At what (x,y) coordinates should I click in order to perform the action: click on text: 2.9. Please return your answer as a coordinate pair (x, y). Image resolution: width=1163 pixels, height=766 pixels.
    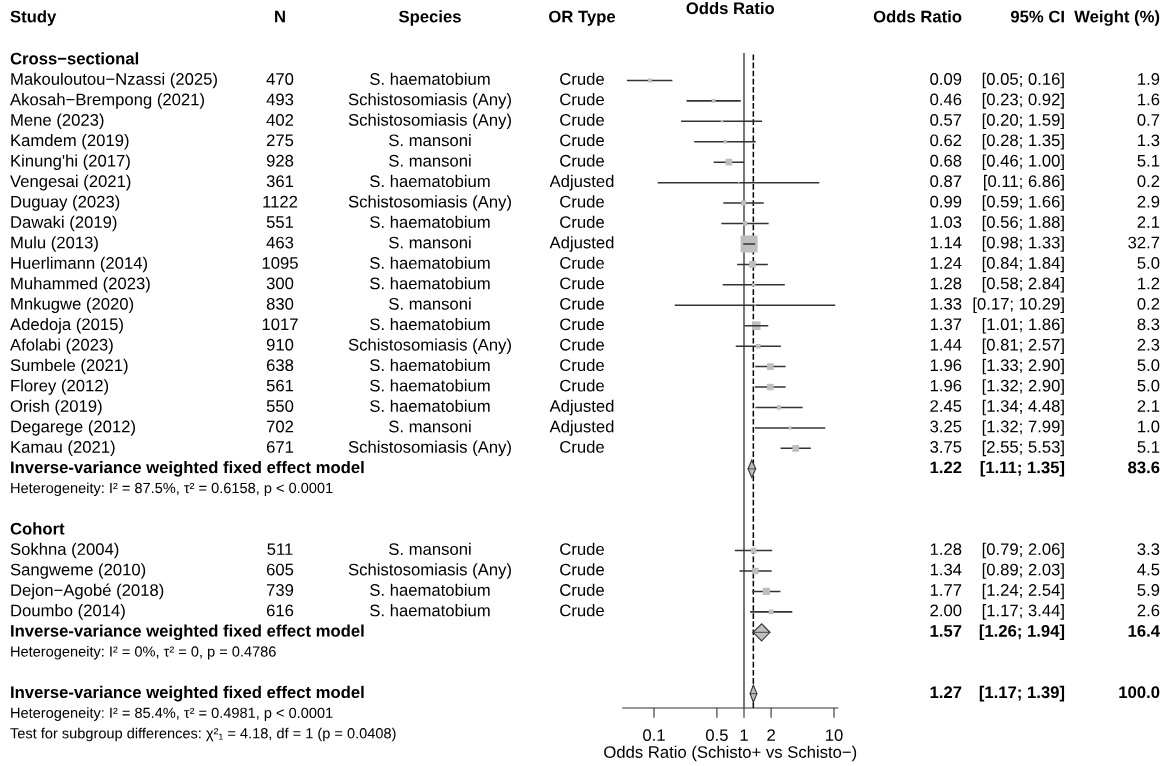
    Looking at the image, I should click on (1148, 201).